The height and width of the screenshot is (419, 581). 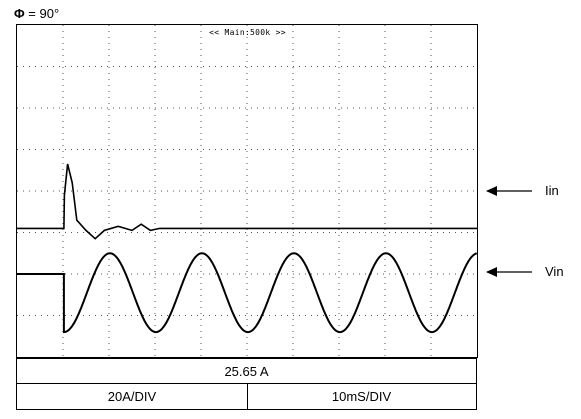 What do you see at coordinates (19, 13) in the screenshot?
I see `phase-symbol: Φ` at bounding box center [19, 13].